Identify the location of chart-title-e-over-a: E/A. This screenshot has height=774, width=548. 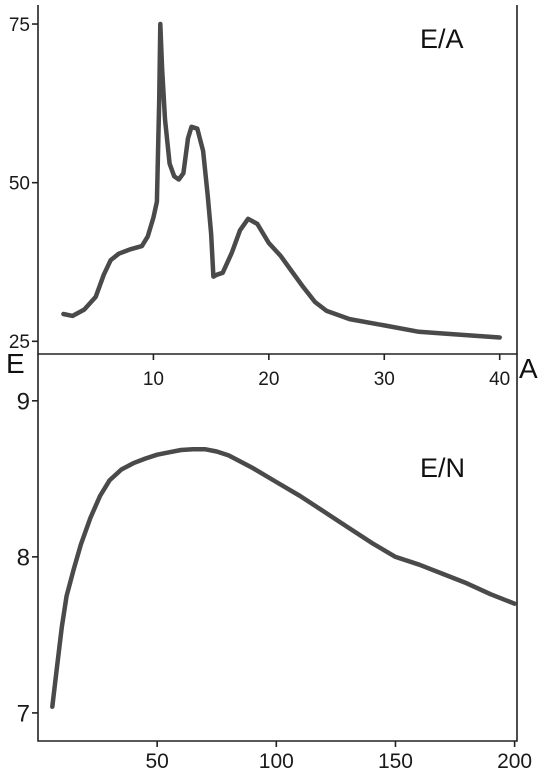
(442, 39).